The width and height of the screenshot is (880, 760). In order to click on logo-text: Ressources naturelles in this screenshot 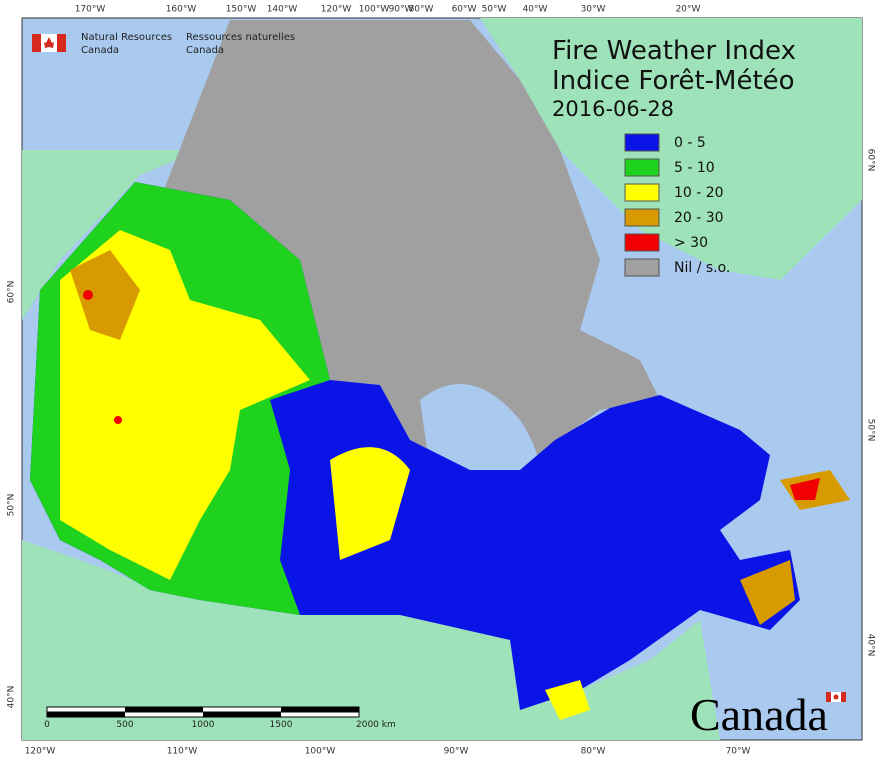, I will do `click(240, 37)`.